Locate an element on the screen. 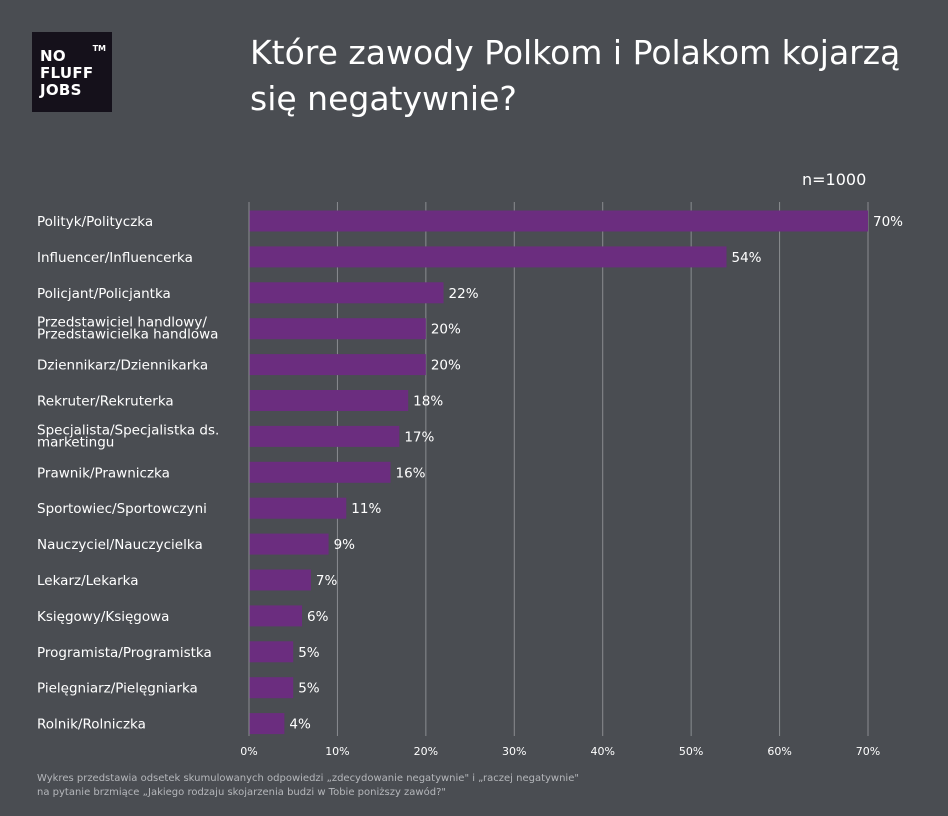 The height and width of the screenshot is (816, 948). value-label: 70% is located at coordinates (888, 222).